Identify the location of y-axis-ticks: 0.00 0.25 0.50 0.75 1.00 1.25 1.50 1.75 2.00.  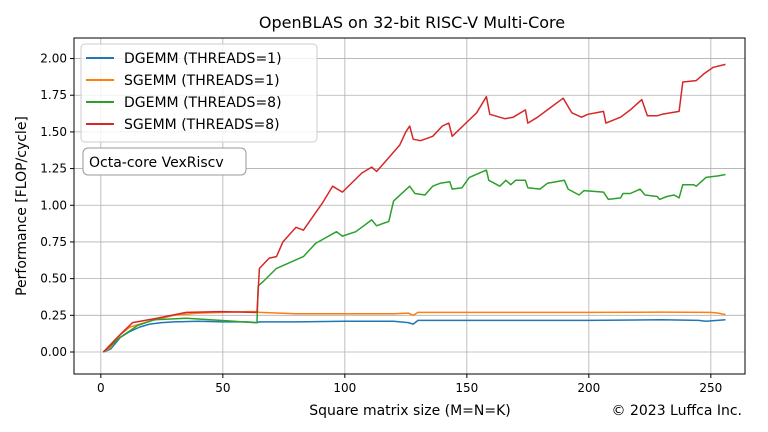
(57, 205).